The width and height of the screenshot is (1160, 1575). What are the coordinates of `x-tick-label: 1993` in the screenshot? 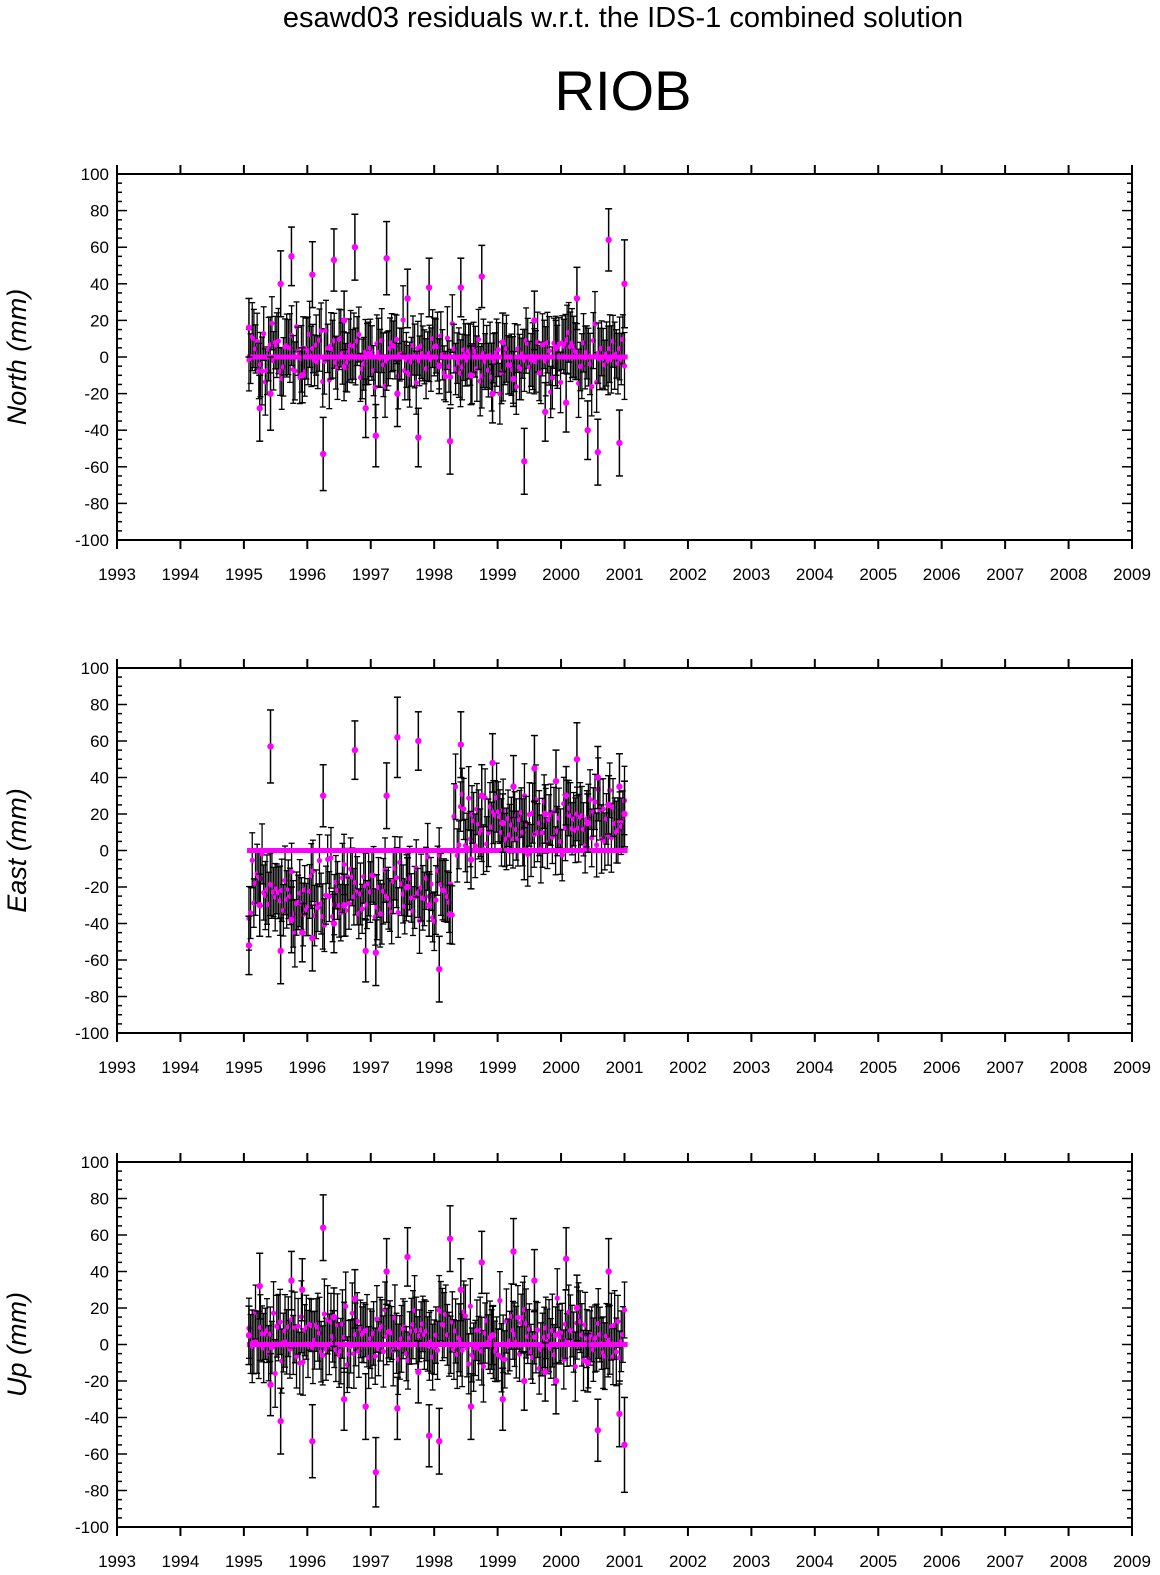 It's located at (117, 574).